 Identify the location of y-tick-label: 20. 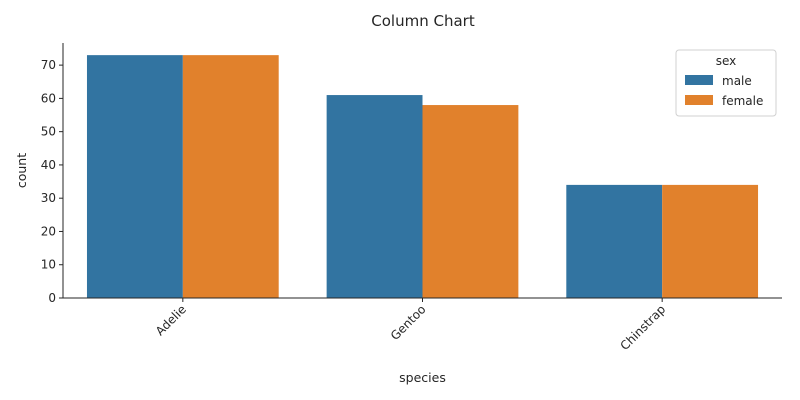
(48, 231).